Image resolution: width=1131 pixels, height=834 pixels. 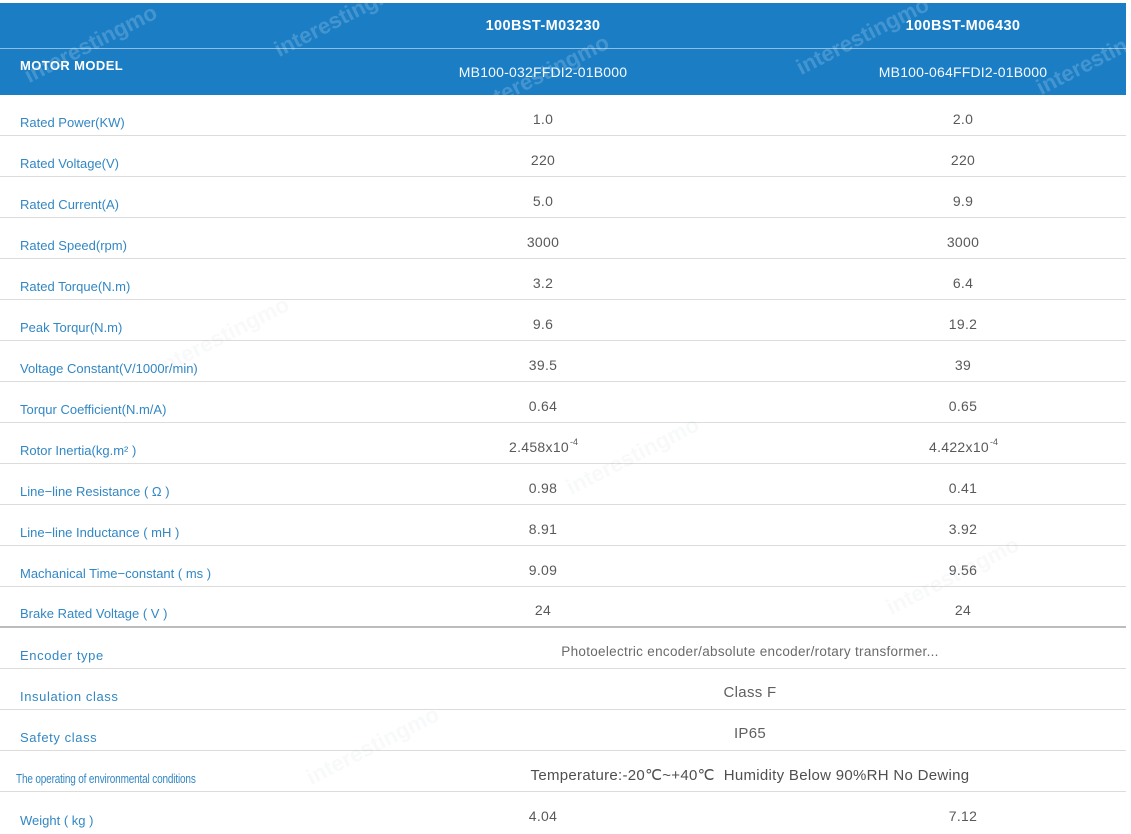 What do you see at coordinates (538, 446) in the screenshot?
I see `value-mantissa: 2.458x10` at bounding box center [538, 446].